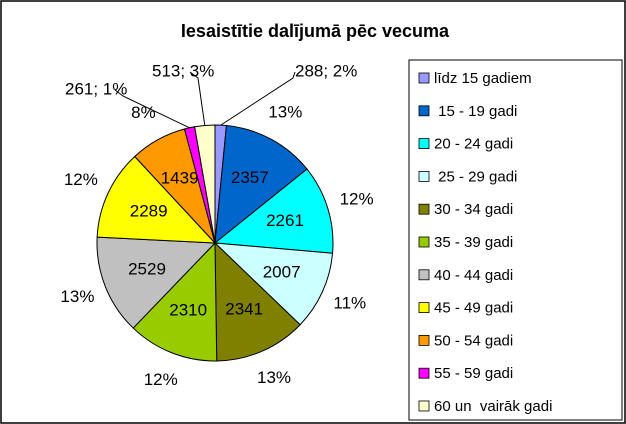 This screenshot has height=424, width=626. Describe the element at coordinates (473, 209) in the screenshot. I see `legend-label: 30 - 34 gadi` at that location.